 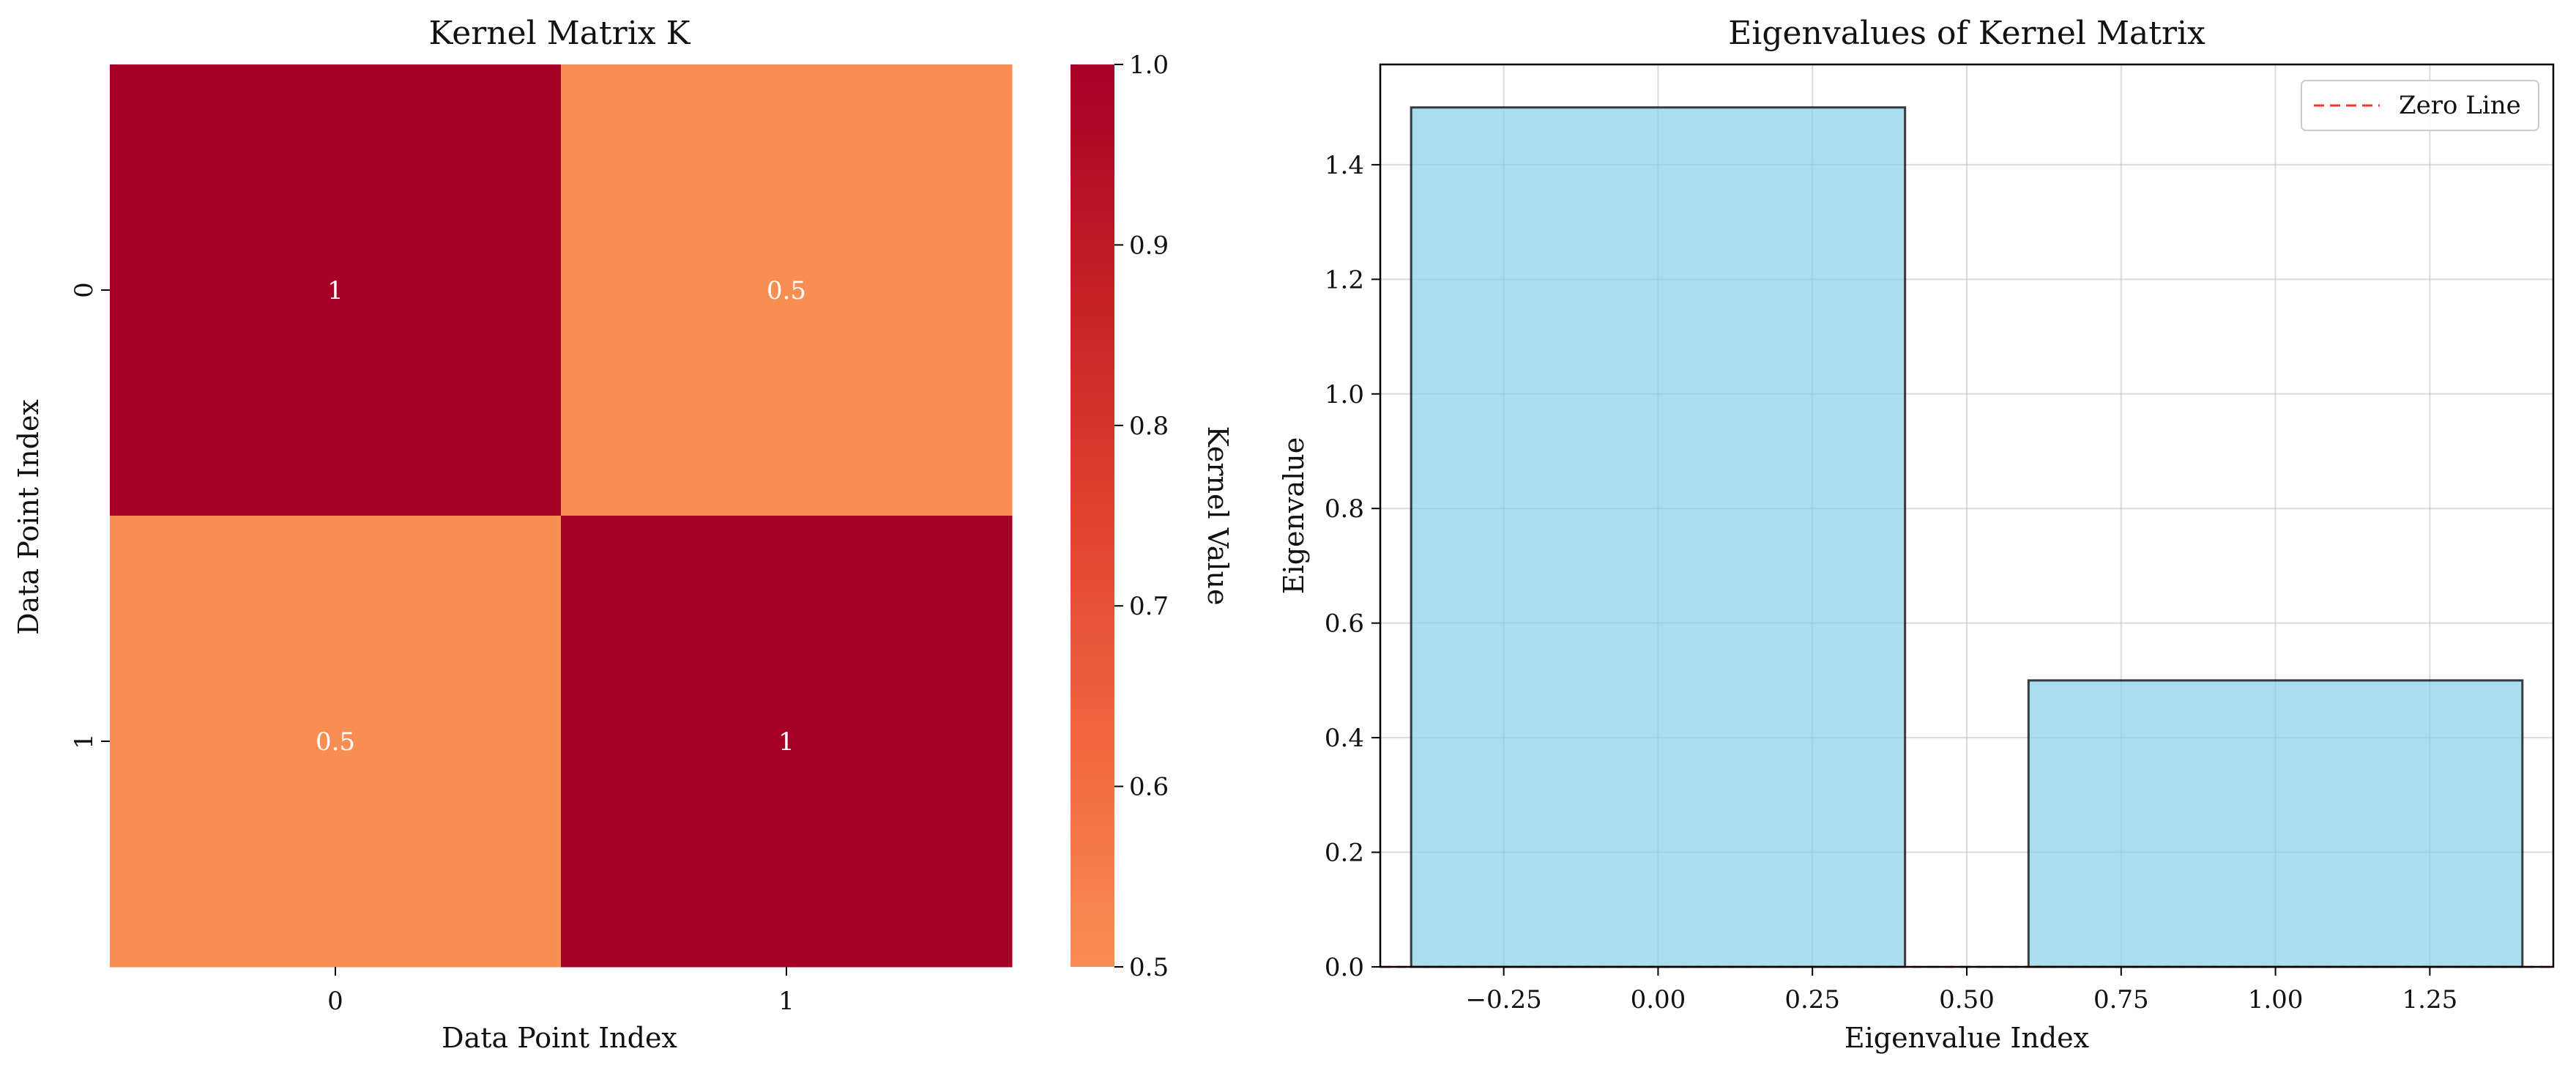 What do you see at coordinates (1967, 999) in the screenshot?
I see `bar-chart-x-tick-label-3: 0.50` at bounding box center [1967, 999].